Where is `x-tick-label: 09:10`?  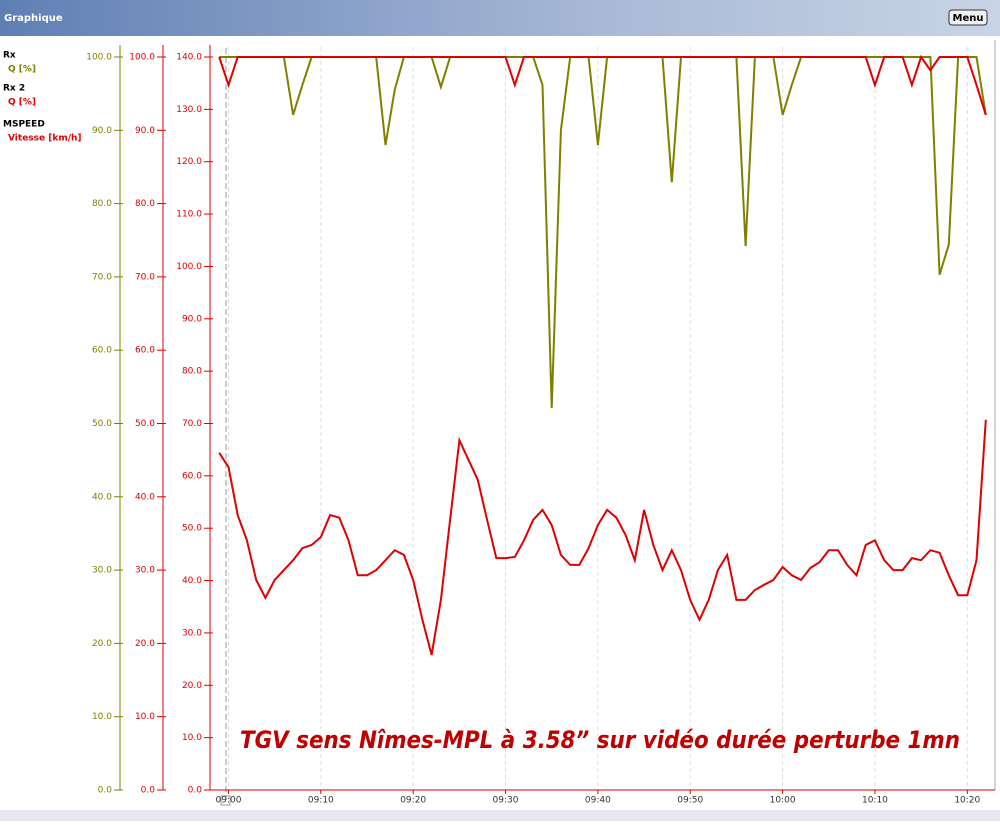
x-tick-label: 09:10 is located at coordinates (321, 801).